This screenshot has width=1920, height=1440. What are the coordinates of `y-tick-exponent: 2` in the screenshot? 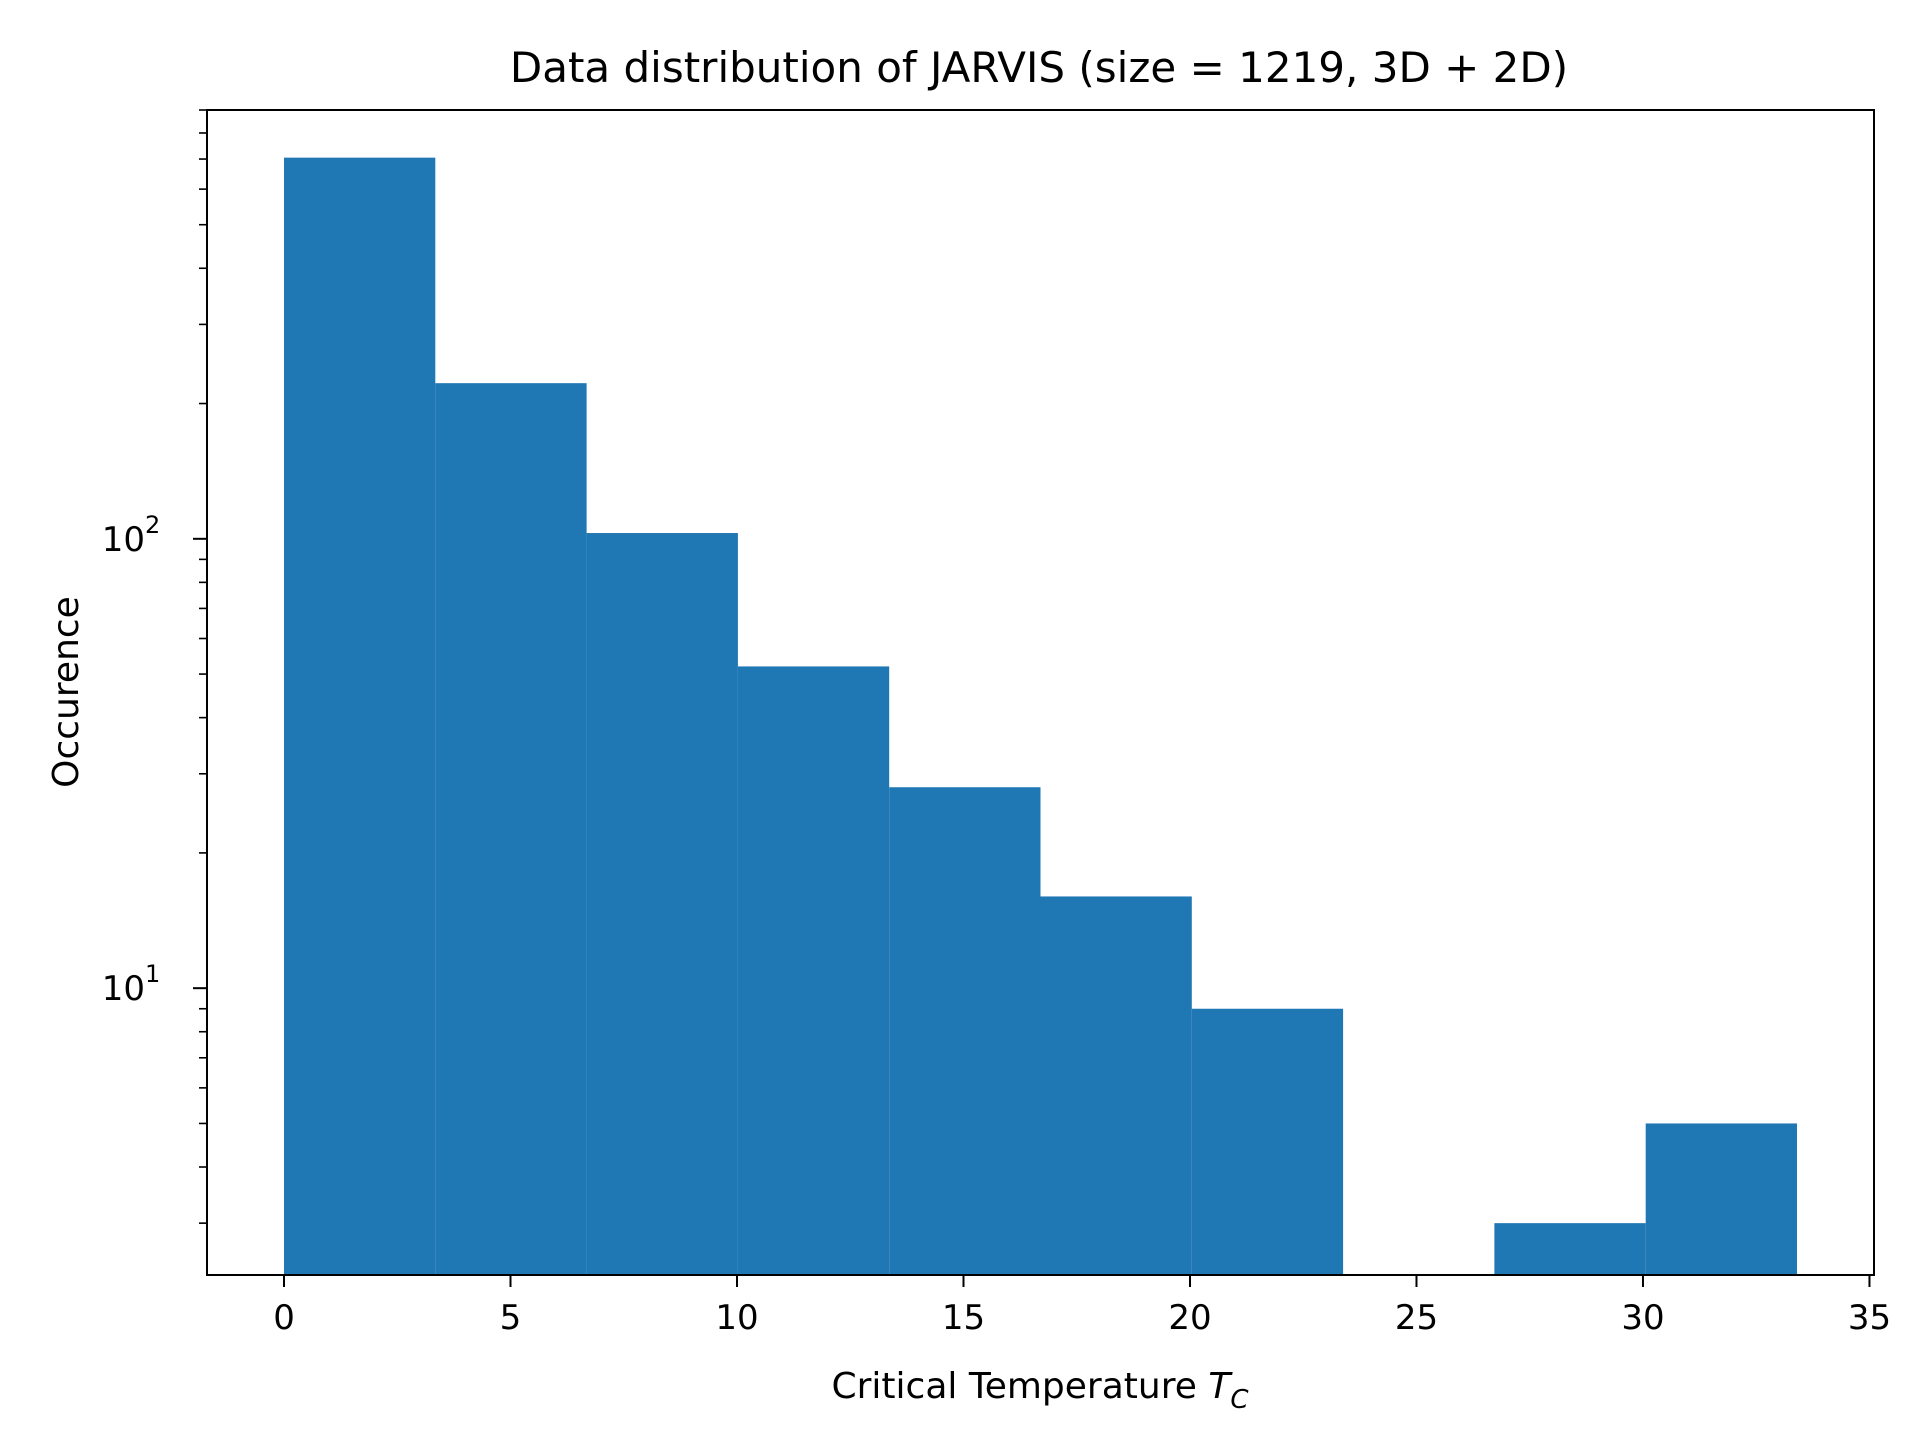 It's located at (152, 525).